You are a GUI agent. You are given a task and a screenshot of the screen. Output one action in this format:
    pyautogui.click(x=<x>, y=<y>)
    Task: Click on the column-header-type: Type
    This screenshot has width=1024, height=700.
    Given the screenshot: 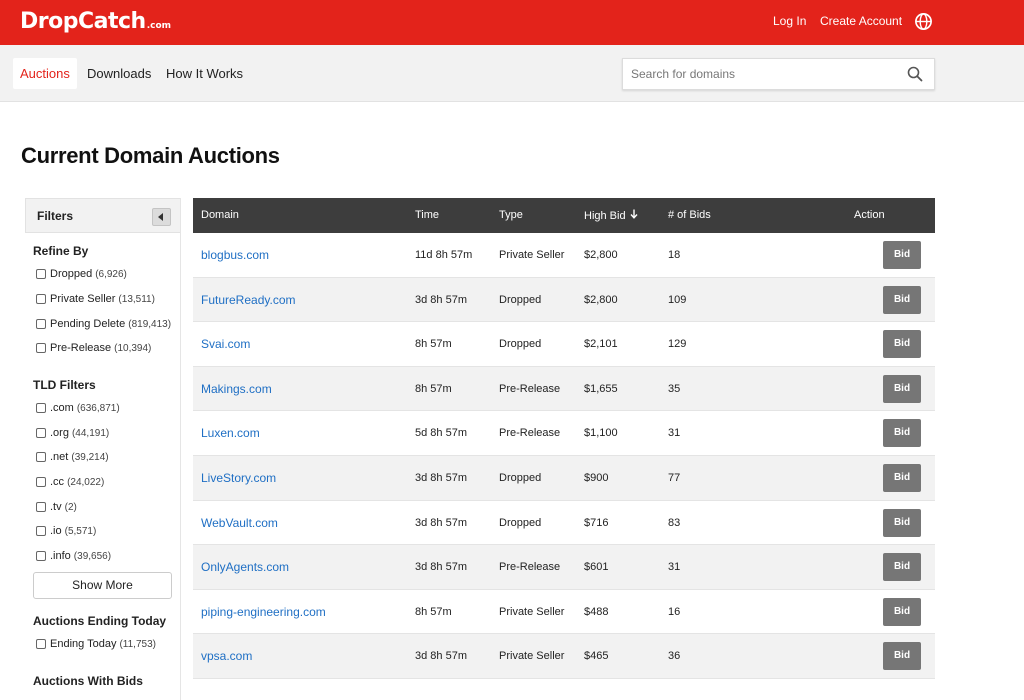 What is the action you would take?
    pyautogui.click(x=511, y=215)
    